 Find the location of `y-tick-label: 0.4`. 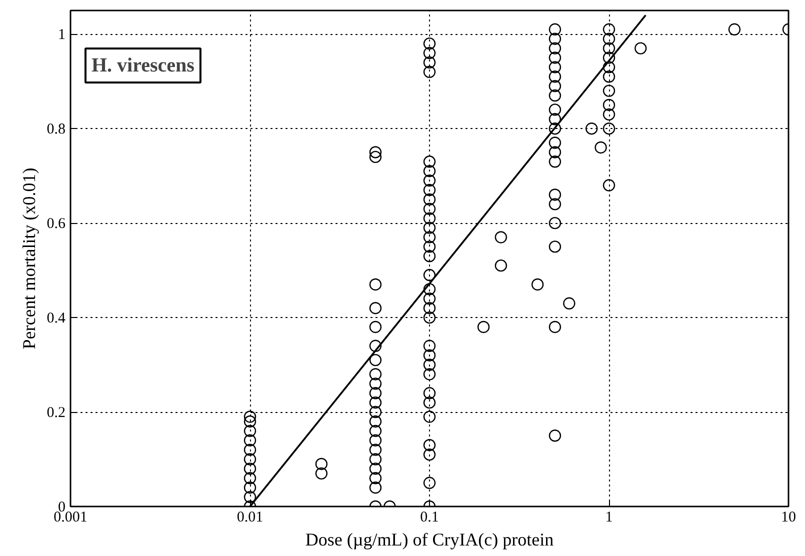

y-tick-label: 0.4 is located at coordinates (56, 318).